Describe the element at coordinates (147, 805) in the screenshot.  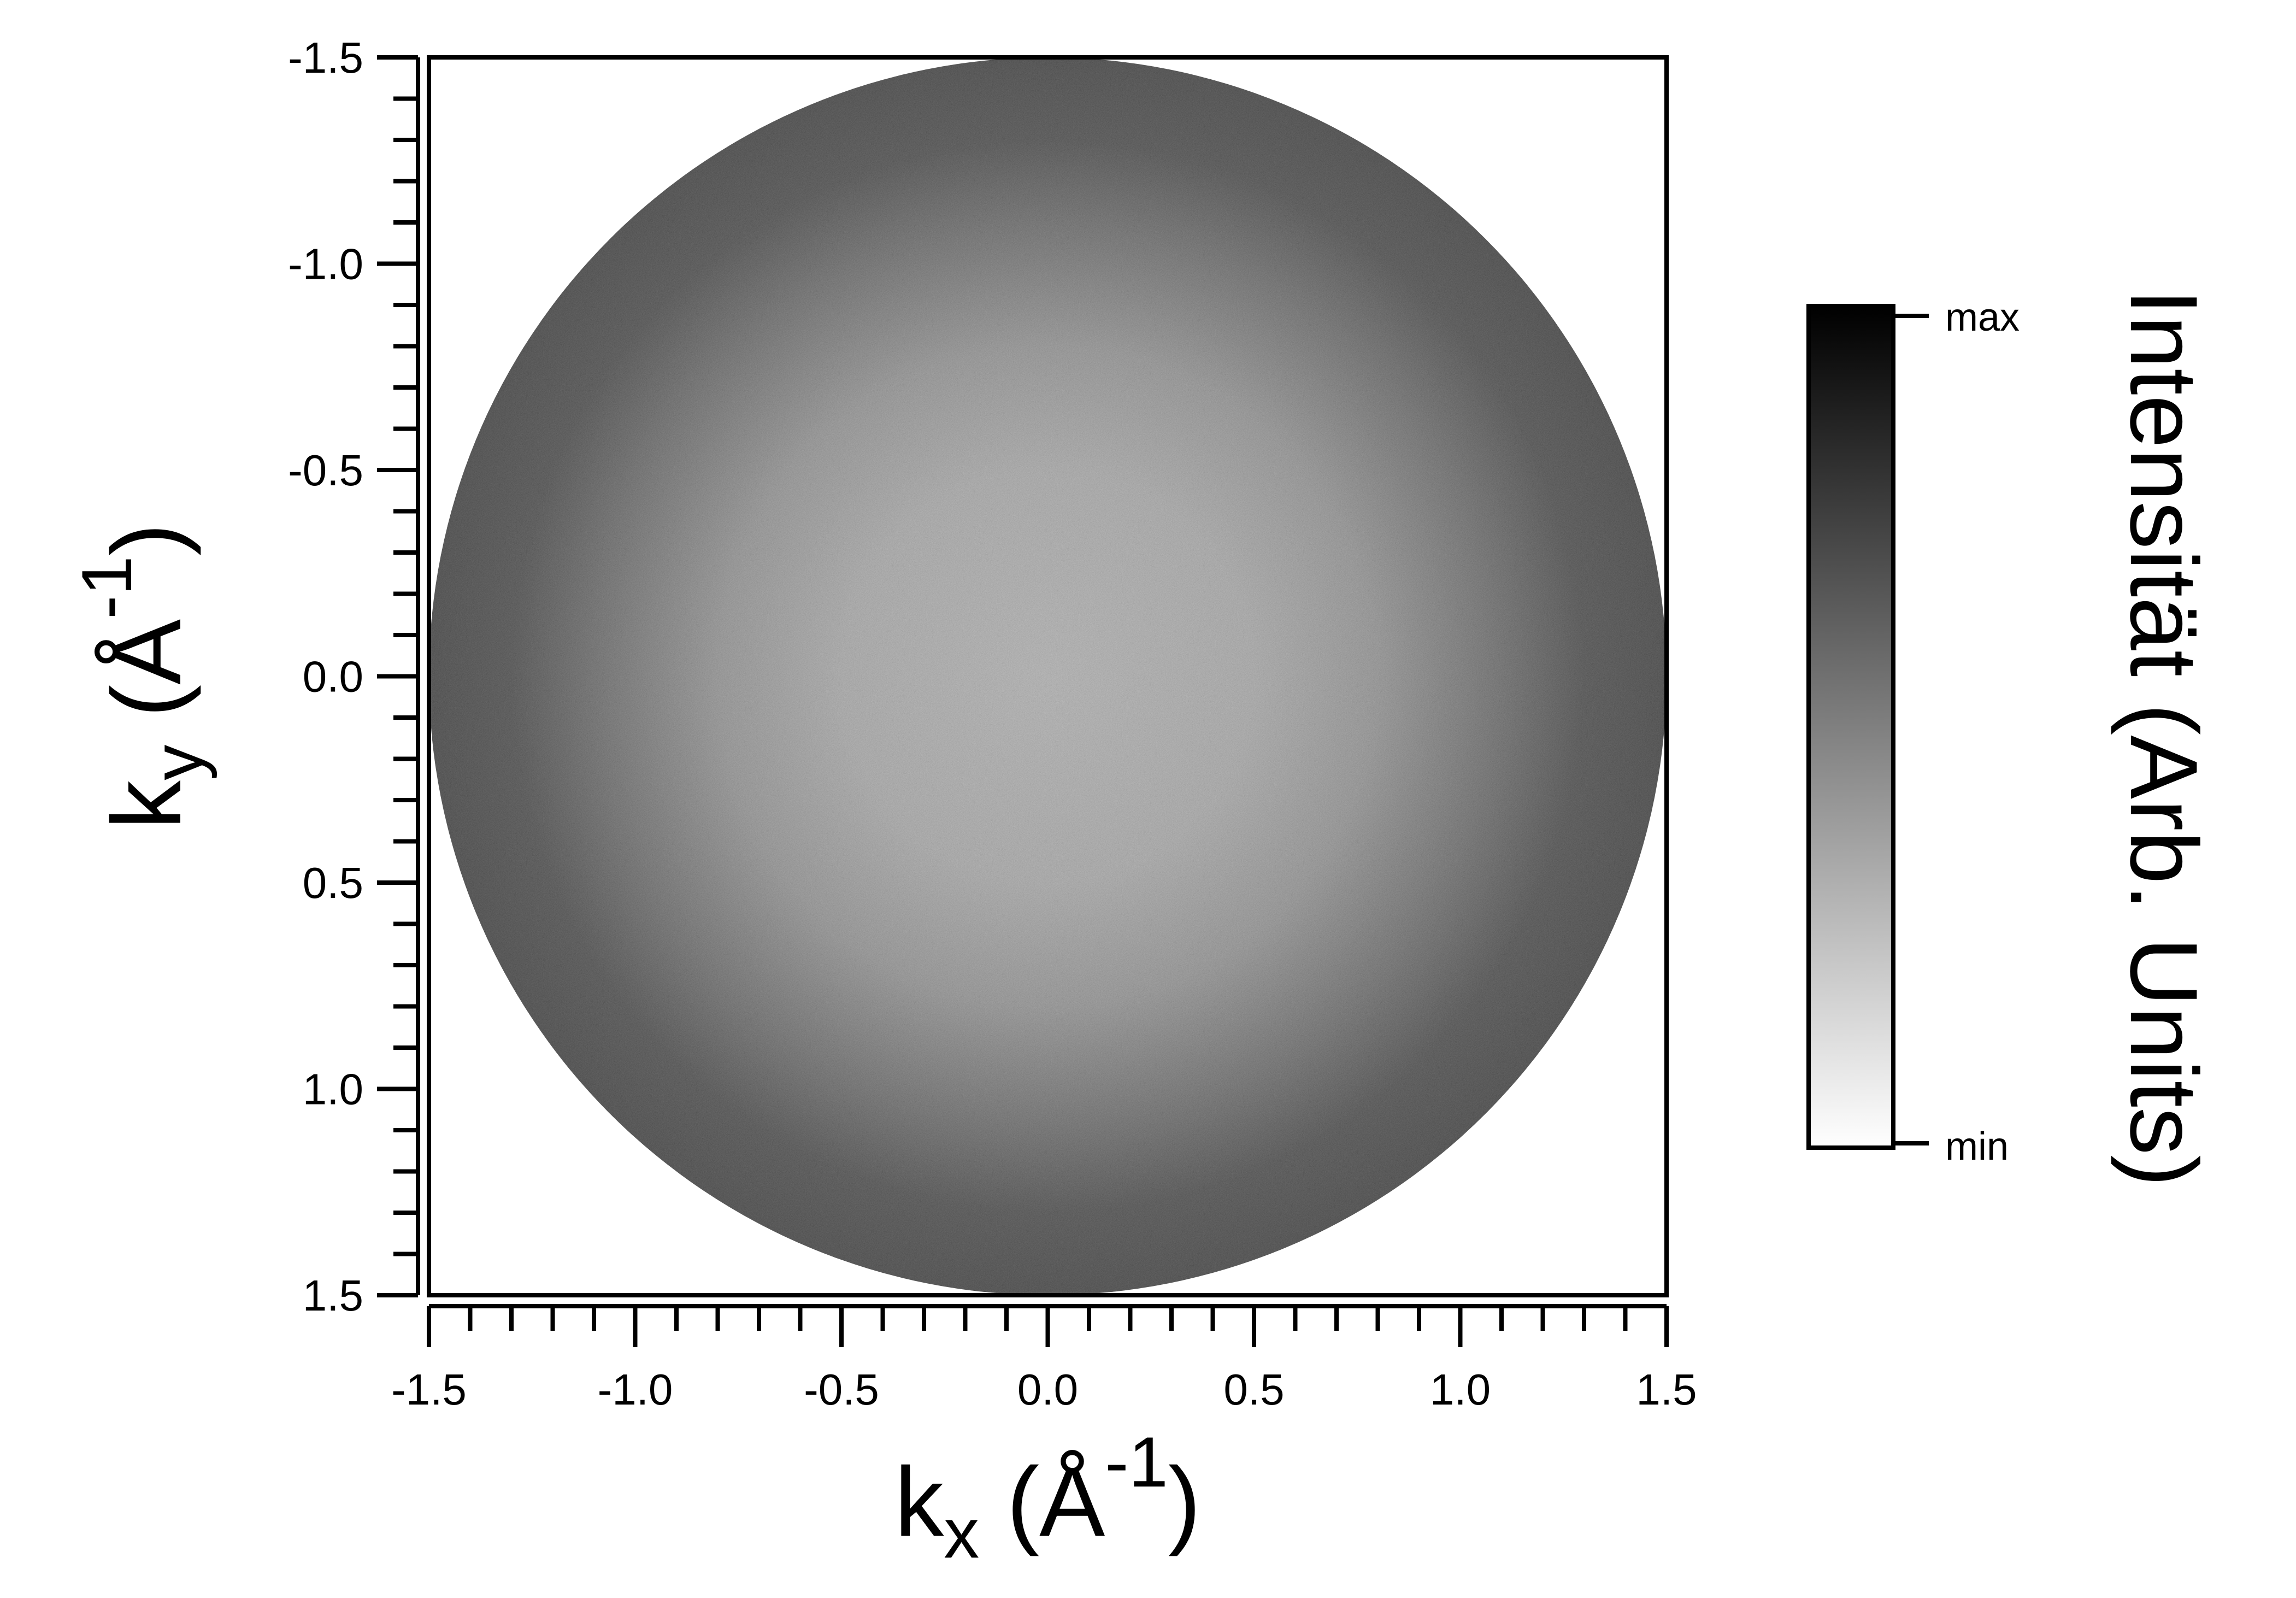
I see `y-label-base: k` at that location.